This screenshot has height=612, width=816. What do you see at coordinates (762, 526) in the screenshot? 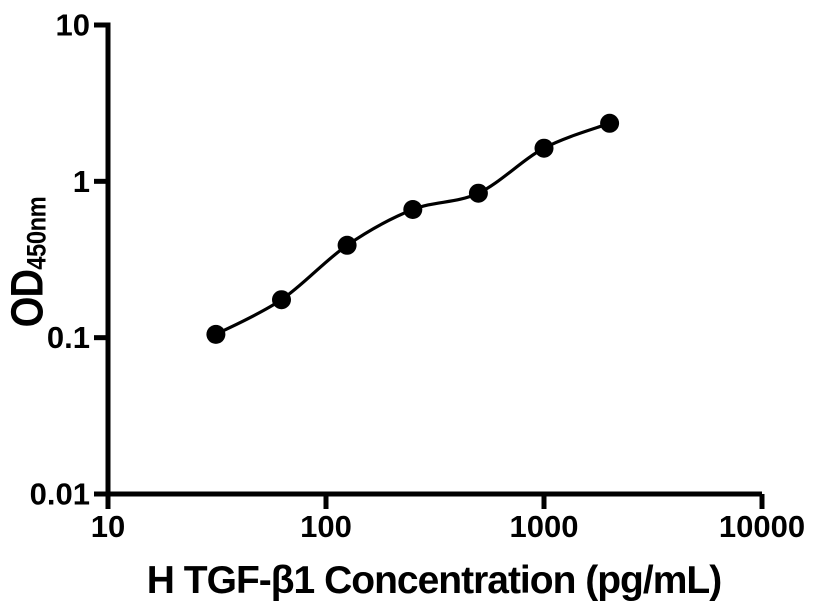
I see `x-tick-label: 10000` at bounding box center [762, 526].